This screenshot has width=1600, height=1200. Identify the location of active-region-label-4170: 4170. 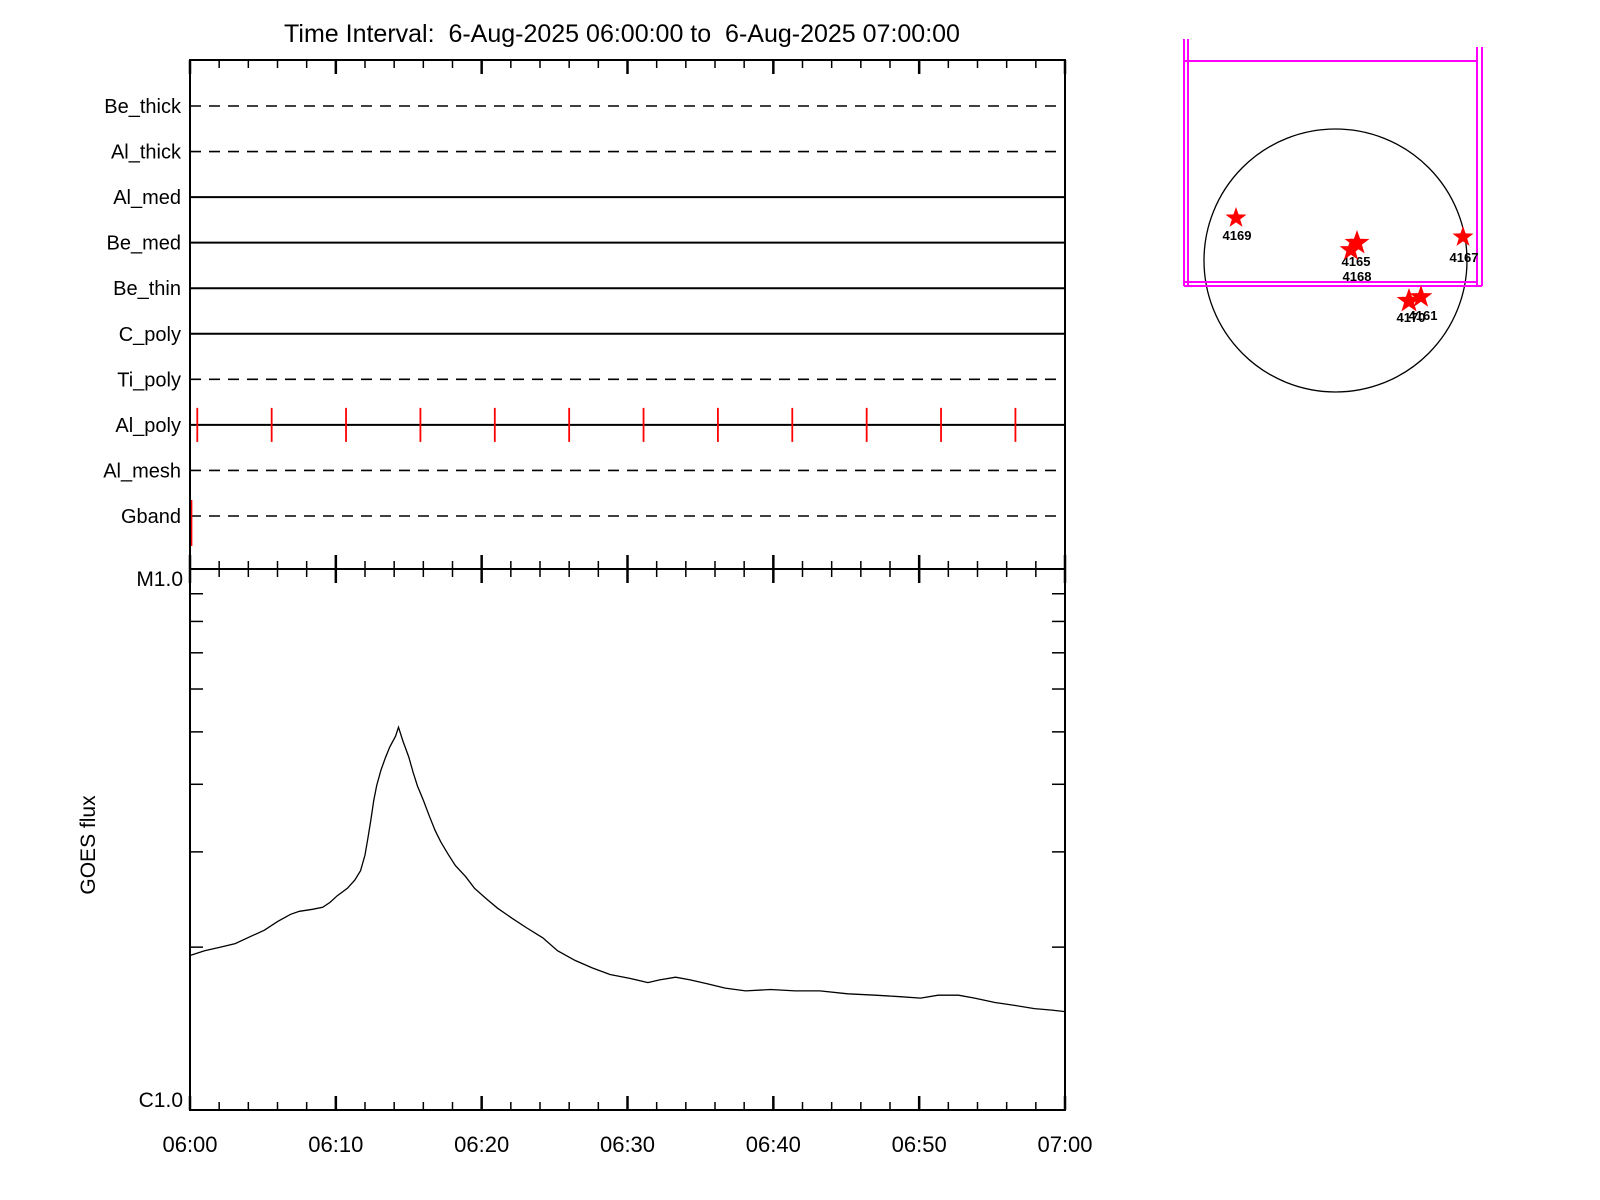
(1411, 317).